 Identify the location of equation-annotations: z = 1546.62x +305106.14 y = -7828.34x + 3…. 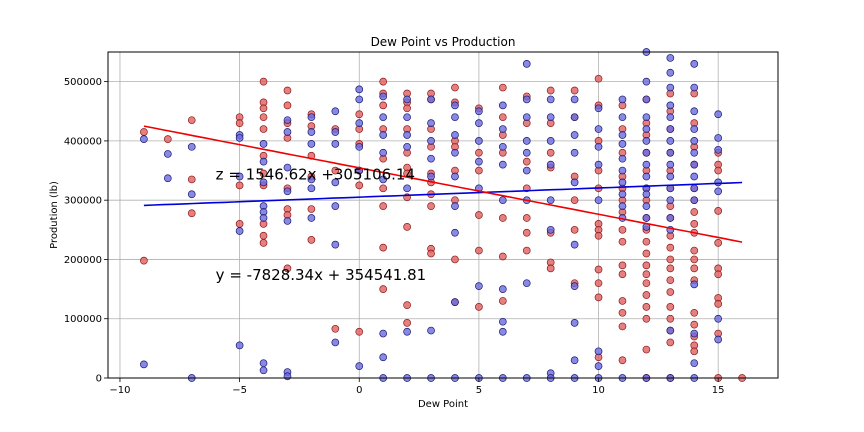
(321, 224).